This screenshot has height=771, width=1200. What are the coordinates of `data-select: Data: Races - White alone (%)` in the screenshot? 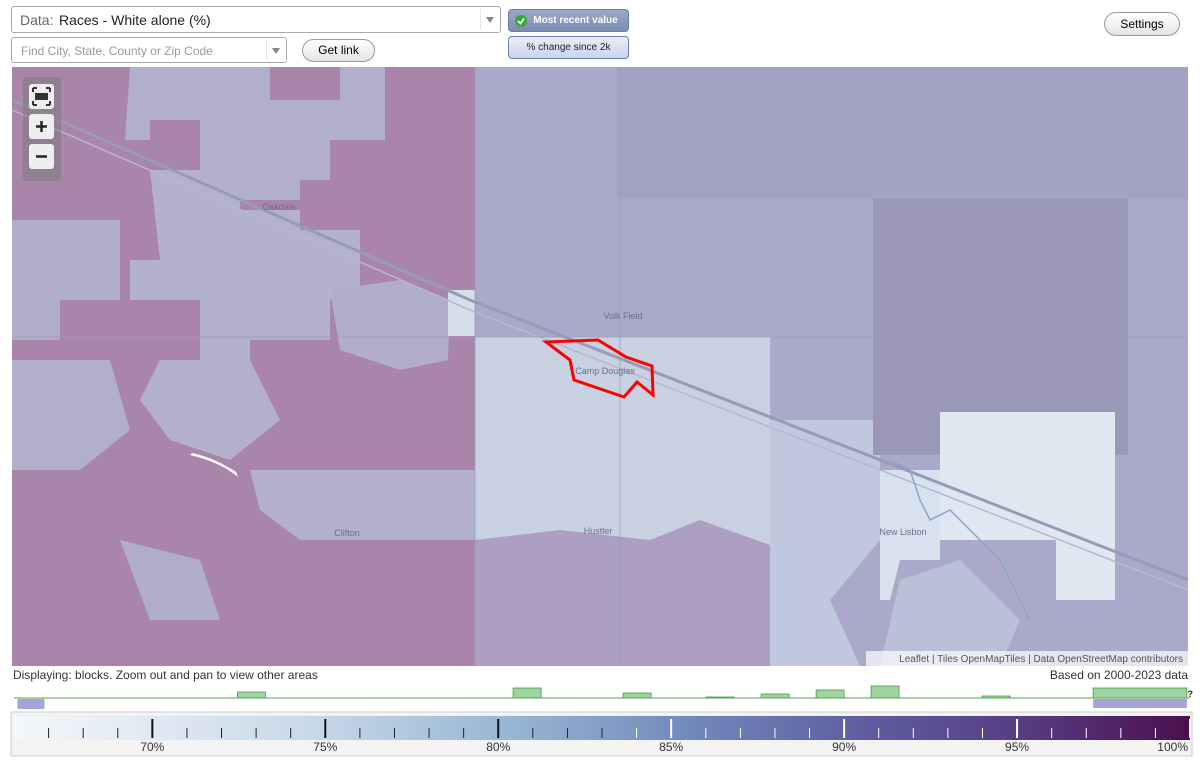 It's located at (256, 19).